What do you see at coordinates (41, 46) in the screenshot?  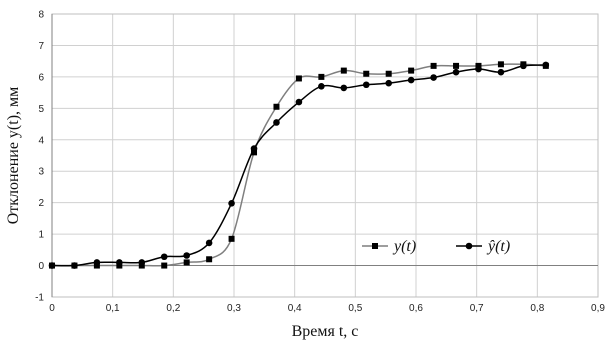 I see `y-tick-label: 7` at bounding box center [41, 46].